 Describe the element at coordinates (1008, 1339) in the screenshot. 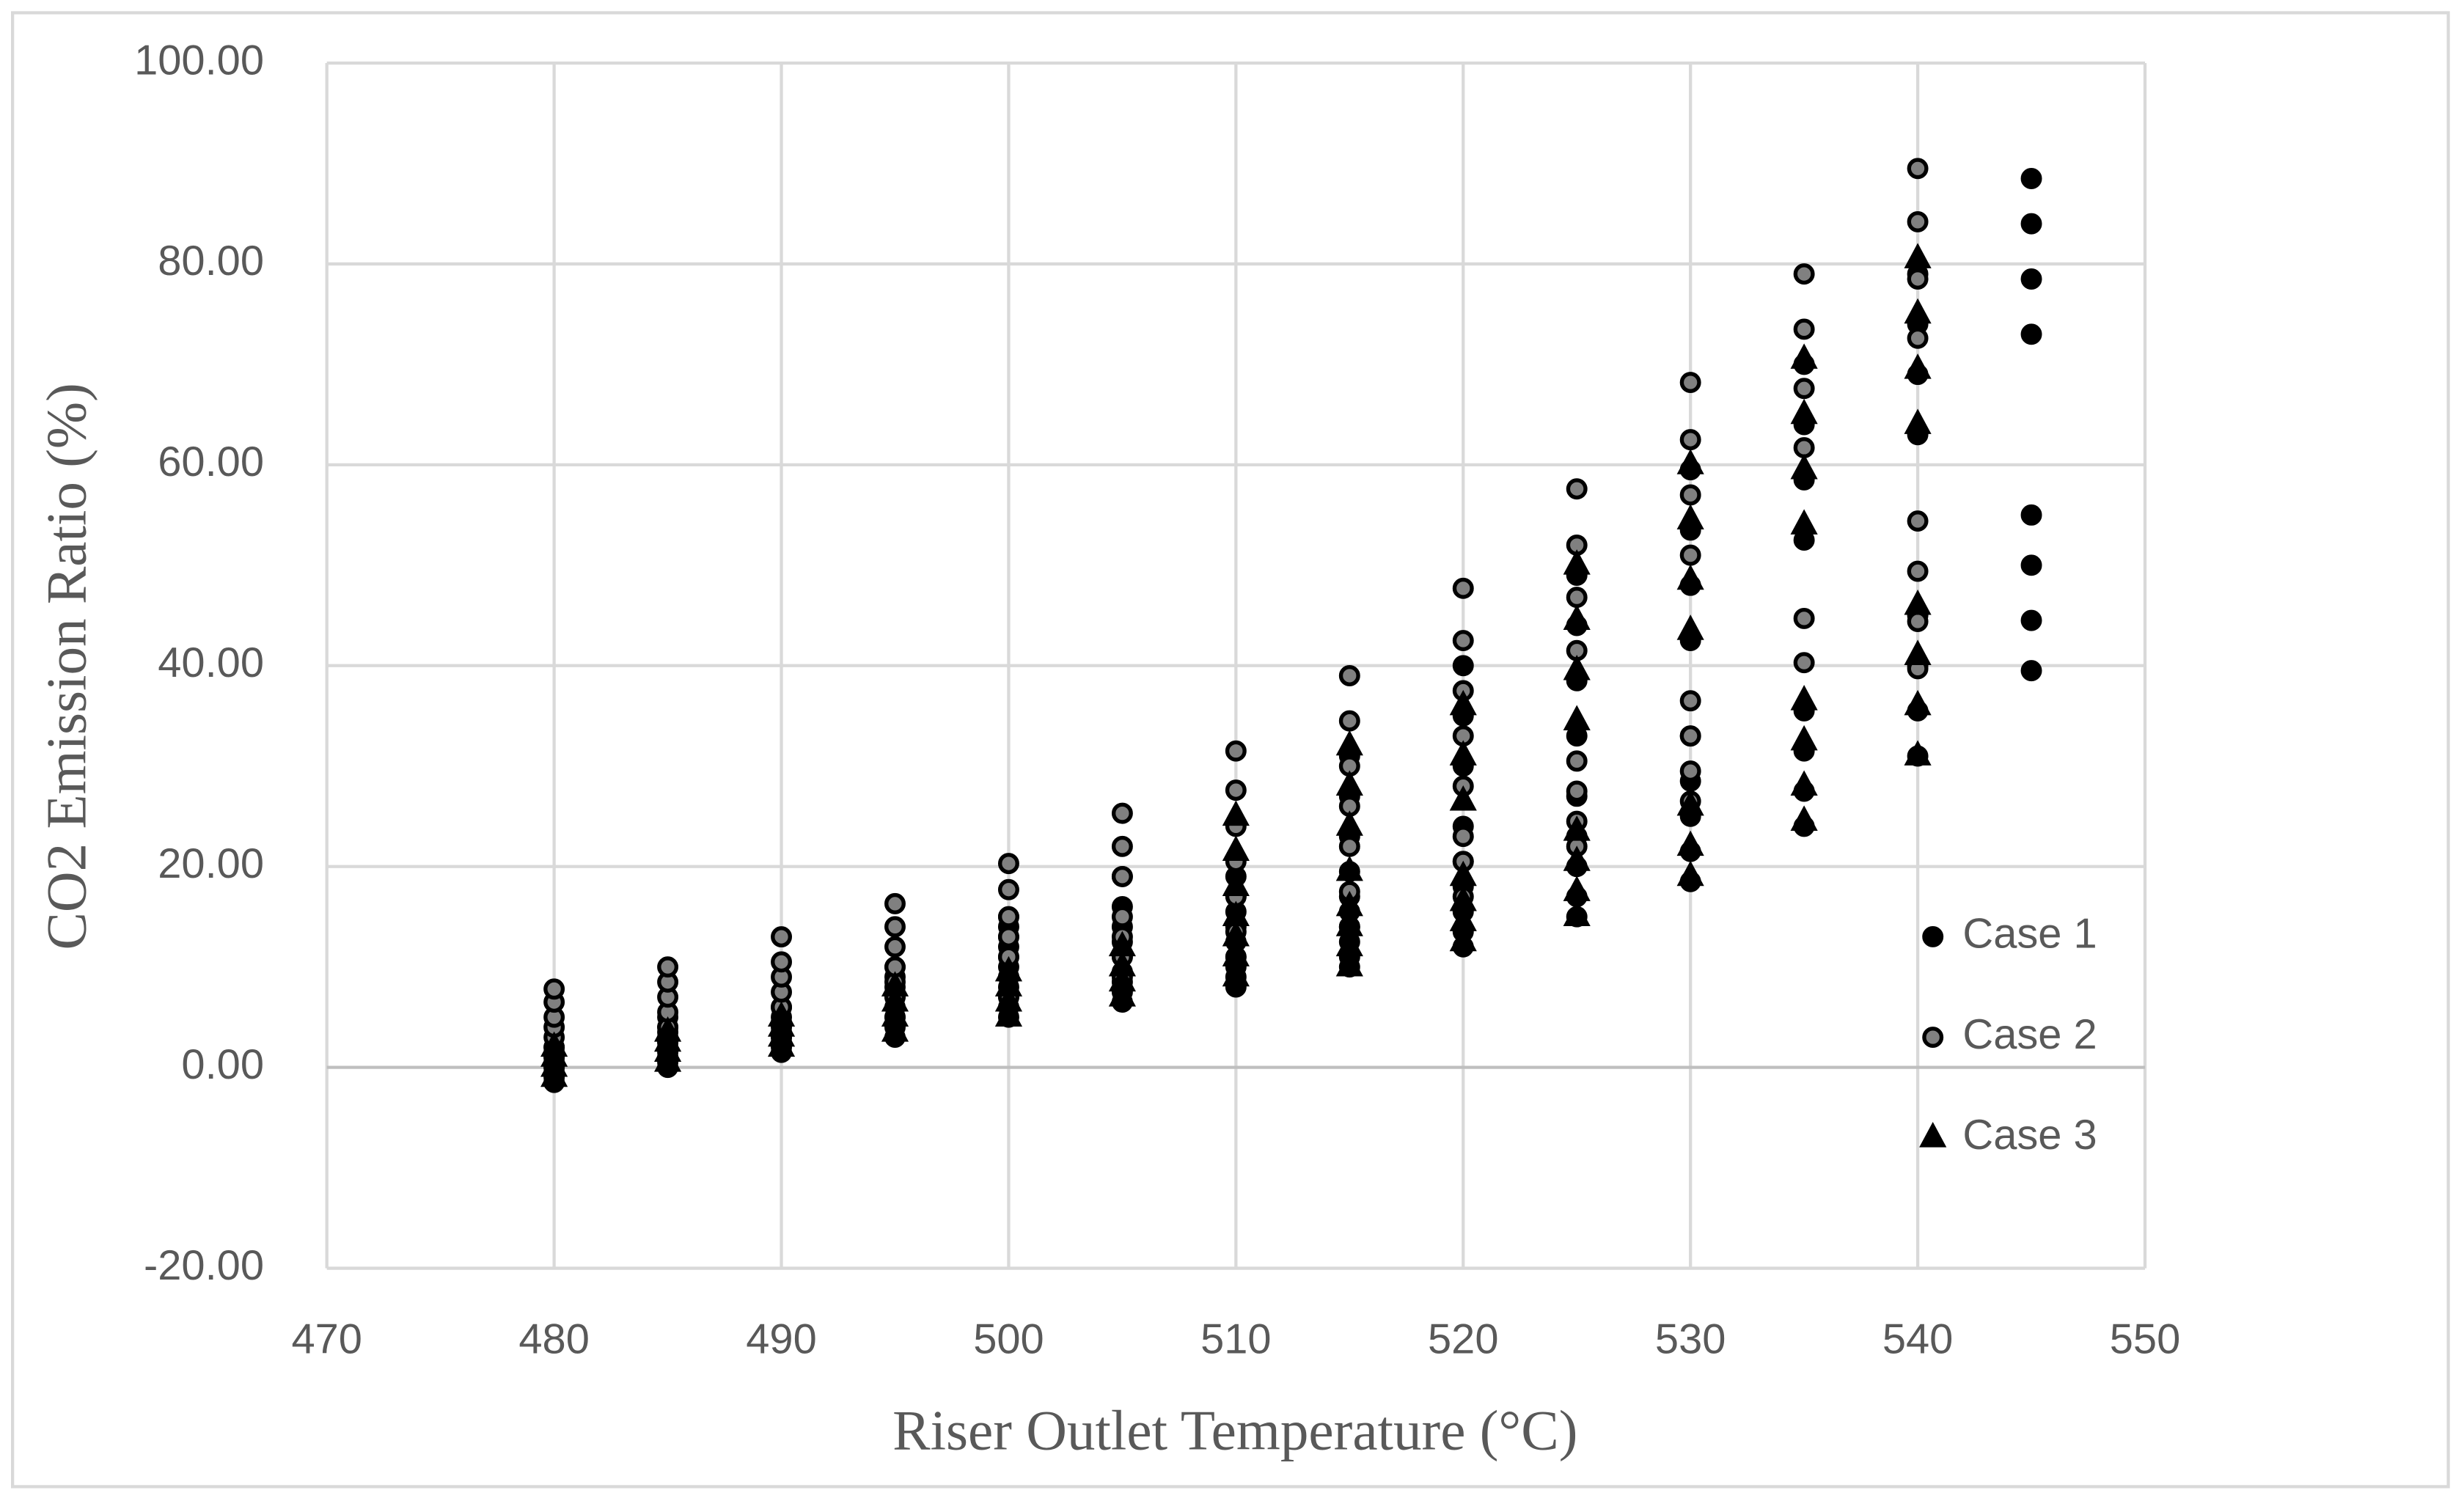

I see `x-tick-label: 500` at that location.